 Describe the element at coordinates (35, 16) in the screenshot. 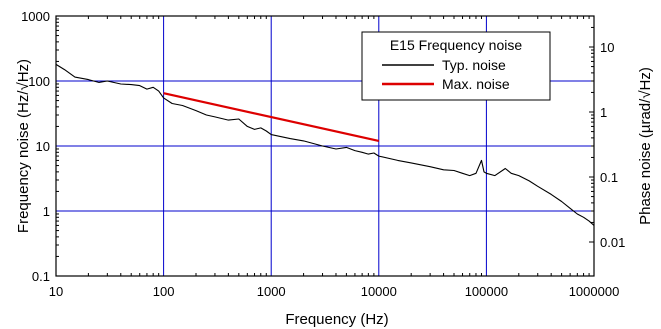

I see `y-tick-label: 1000` at that location.